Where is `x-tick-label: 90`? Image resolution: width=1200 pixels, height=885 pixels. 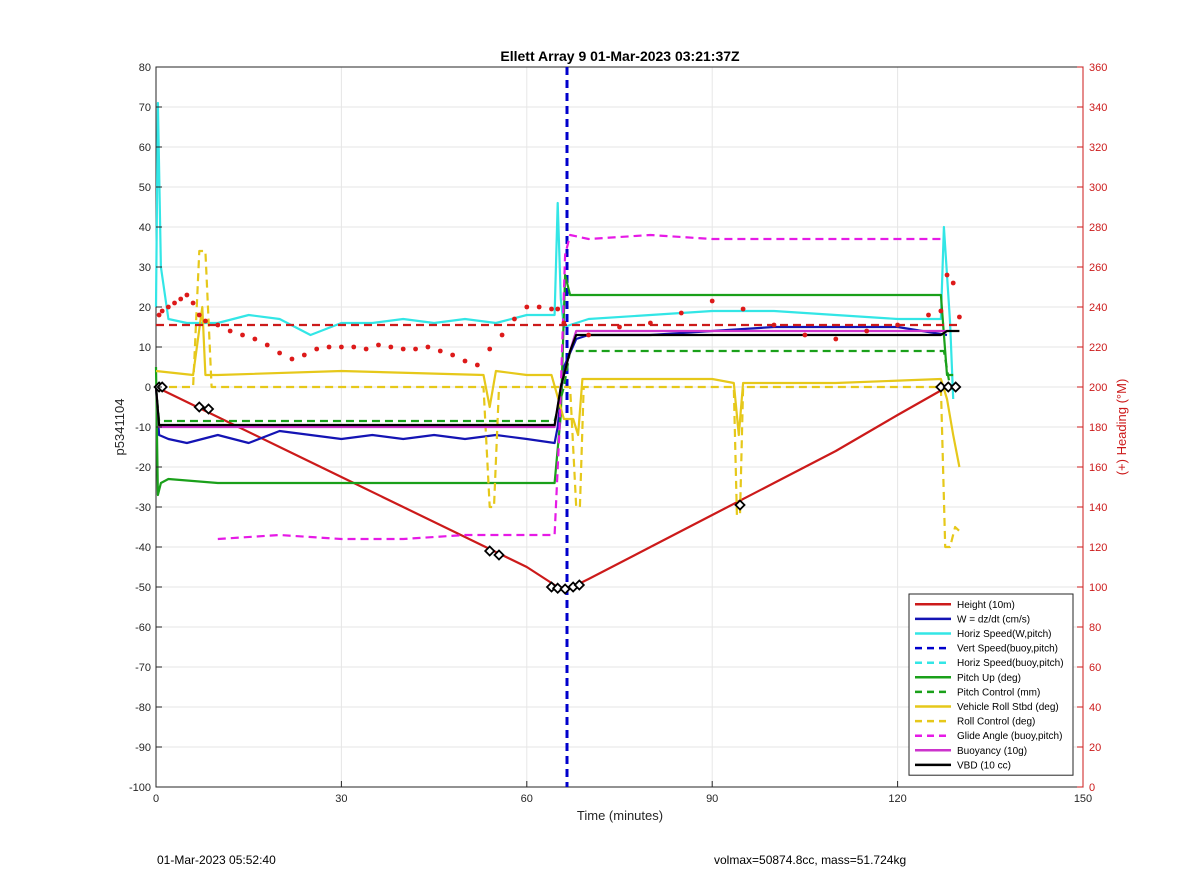
x-tick-label: 90 is located at coordinates (712, 799).